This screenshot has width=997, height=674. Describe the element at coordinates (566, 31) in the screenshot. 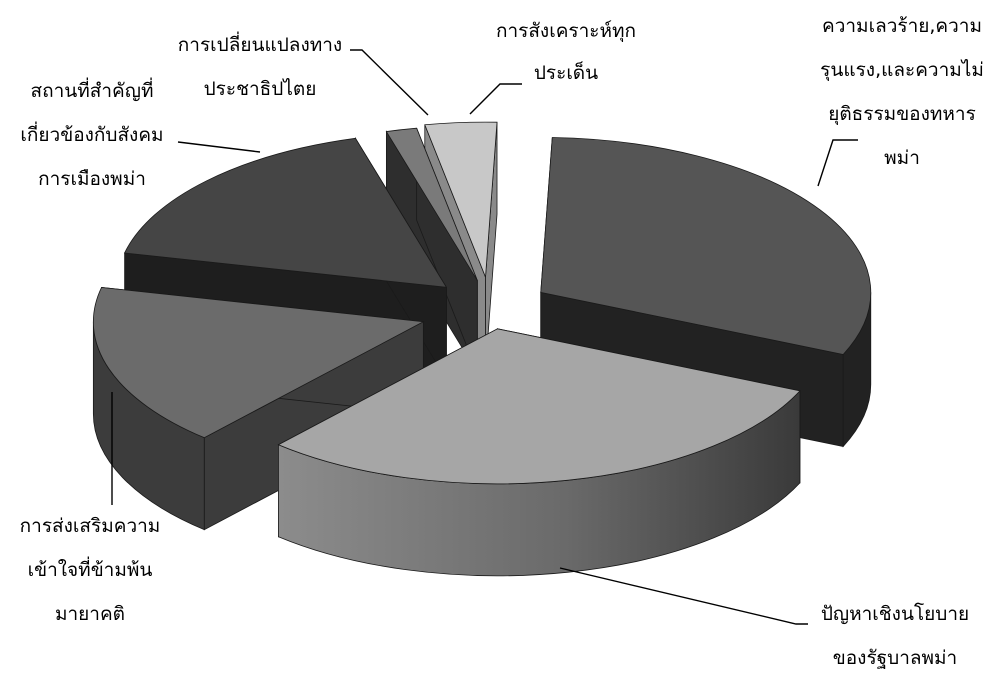

I see `slice-label-6-line-1: การสังเคราะห์ทุก` at that location.